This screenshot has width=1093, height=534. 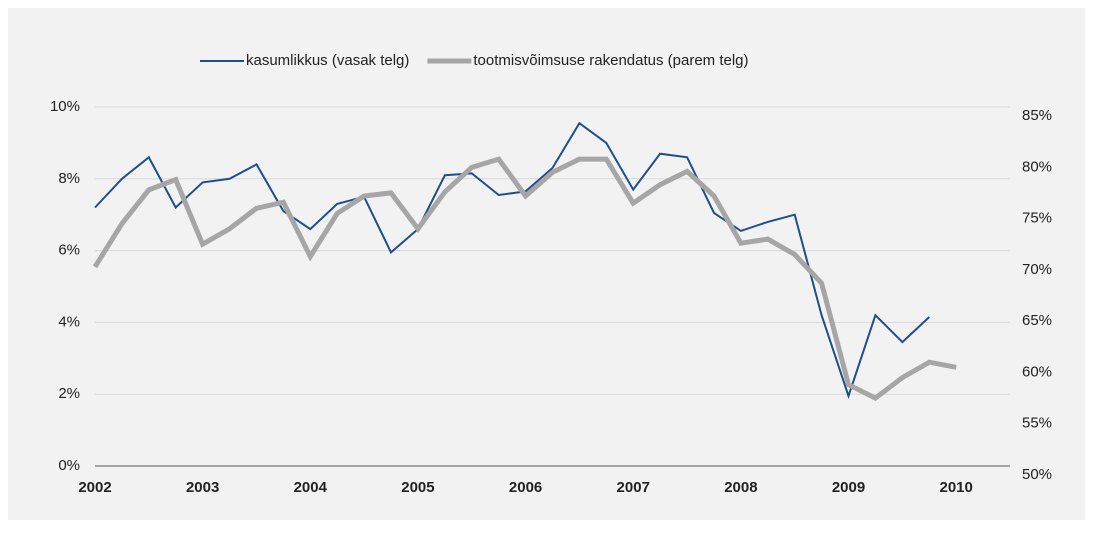 I want to click on y2-tick-label: 75%, so click(x=1037, y=218).